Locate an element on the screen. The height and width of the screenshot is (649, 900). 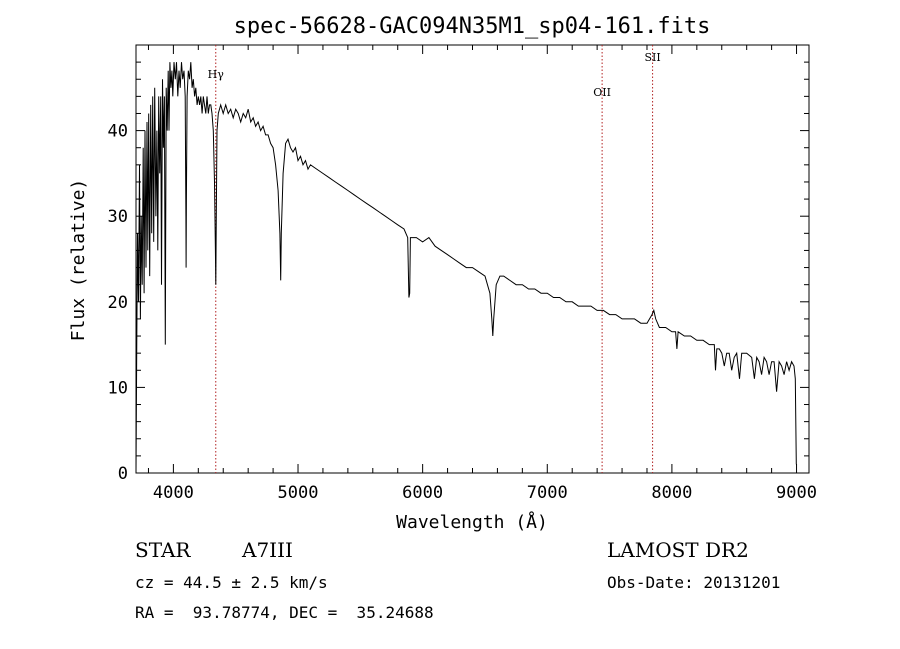
object-class: STAR is located at coordinates (163, 550).